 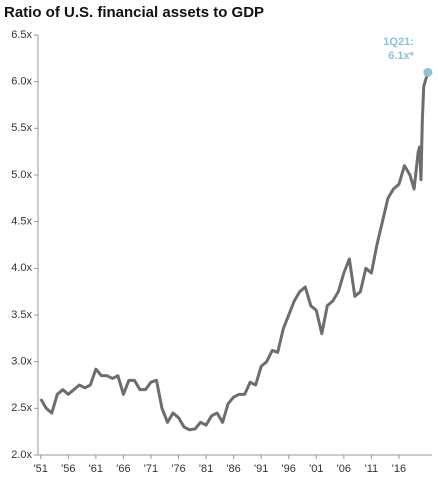 I want to click on y-tick-label: 6.5x, so click(x=21, y=35).